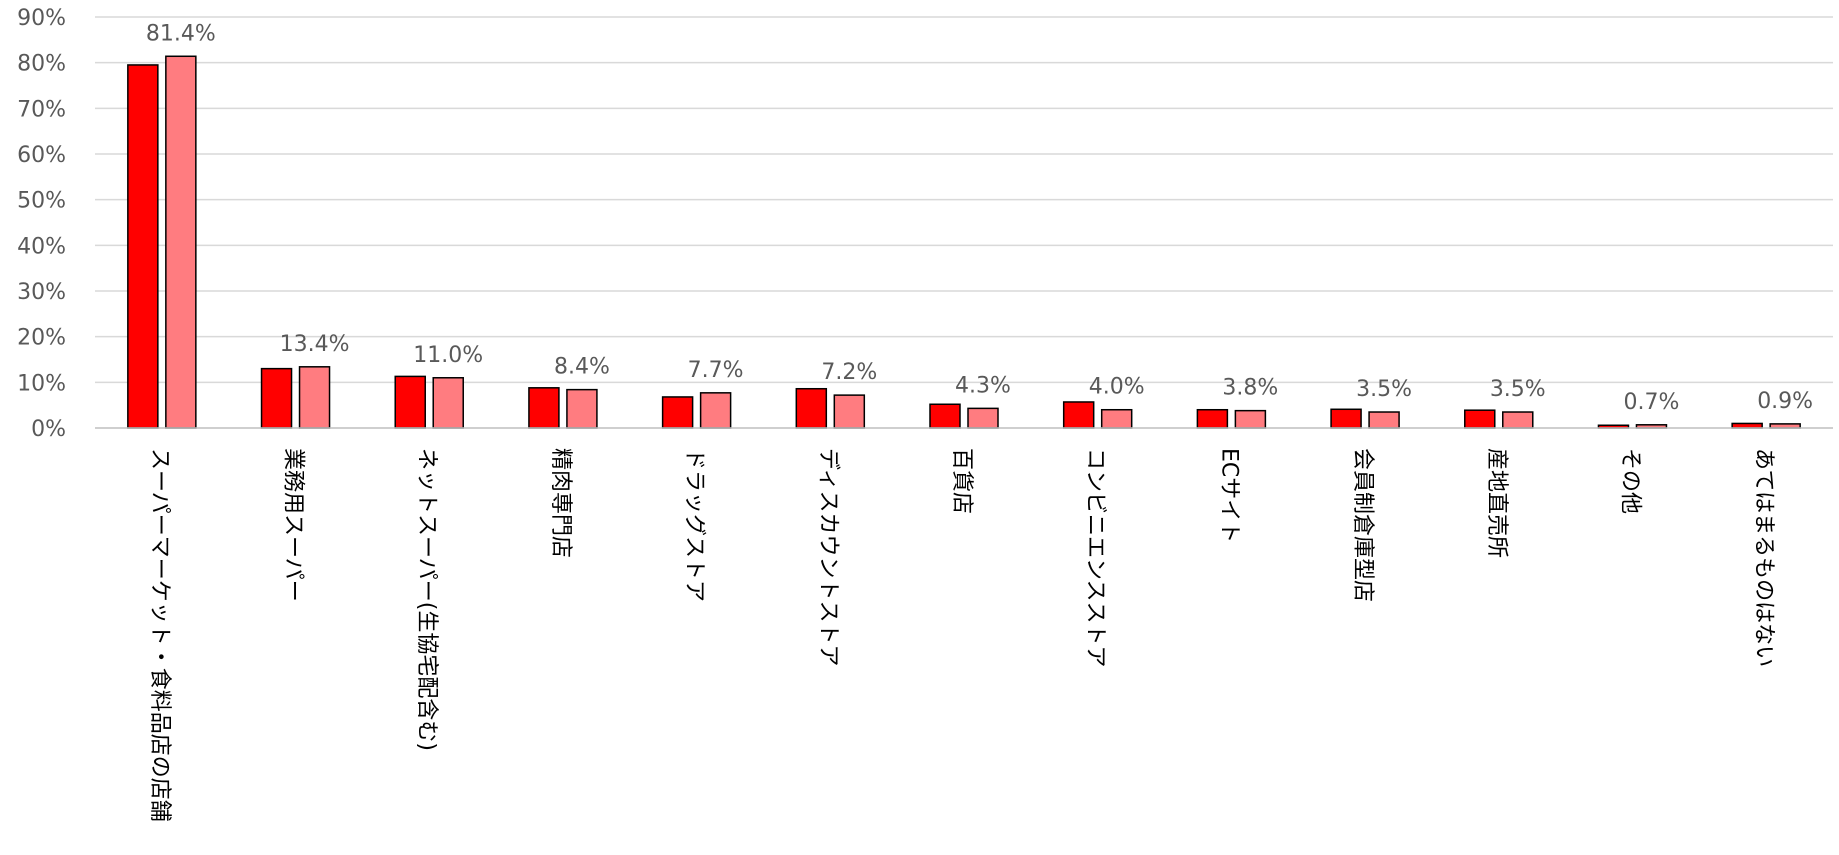  I want to click on y-tick-label: 0%, so click(48, 429).